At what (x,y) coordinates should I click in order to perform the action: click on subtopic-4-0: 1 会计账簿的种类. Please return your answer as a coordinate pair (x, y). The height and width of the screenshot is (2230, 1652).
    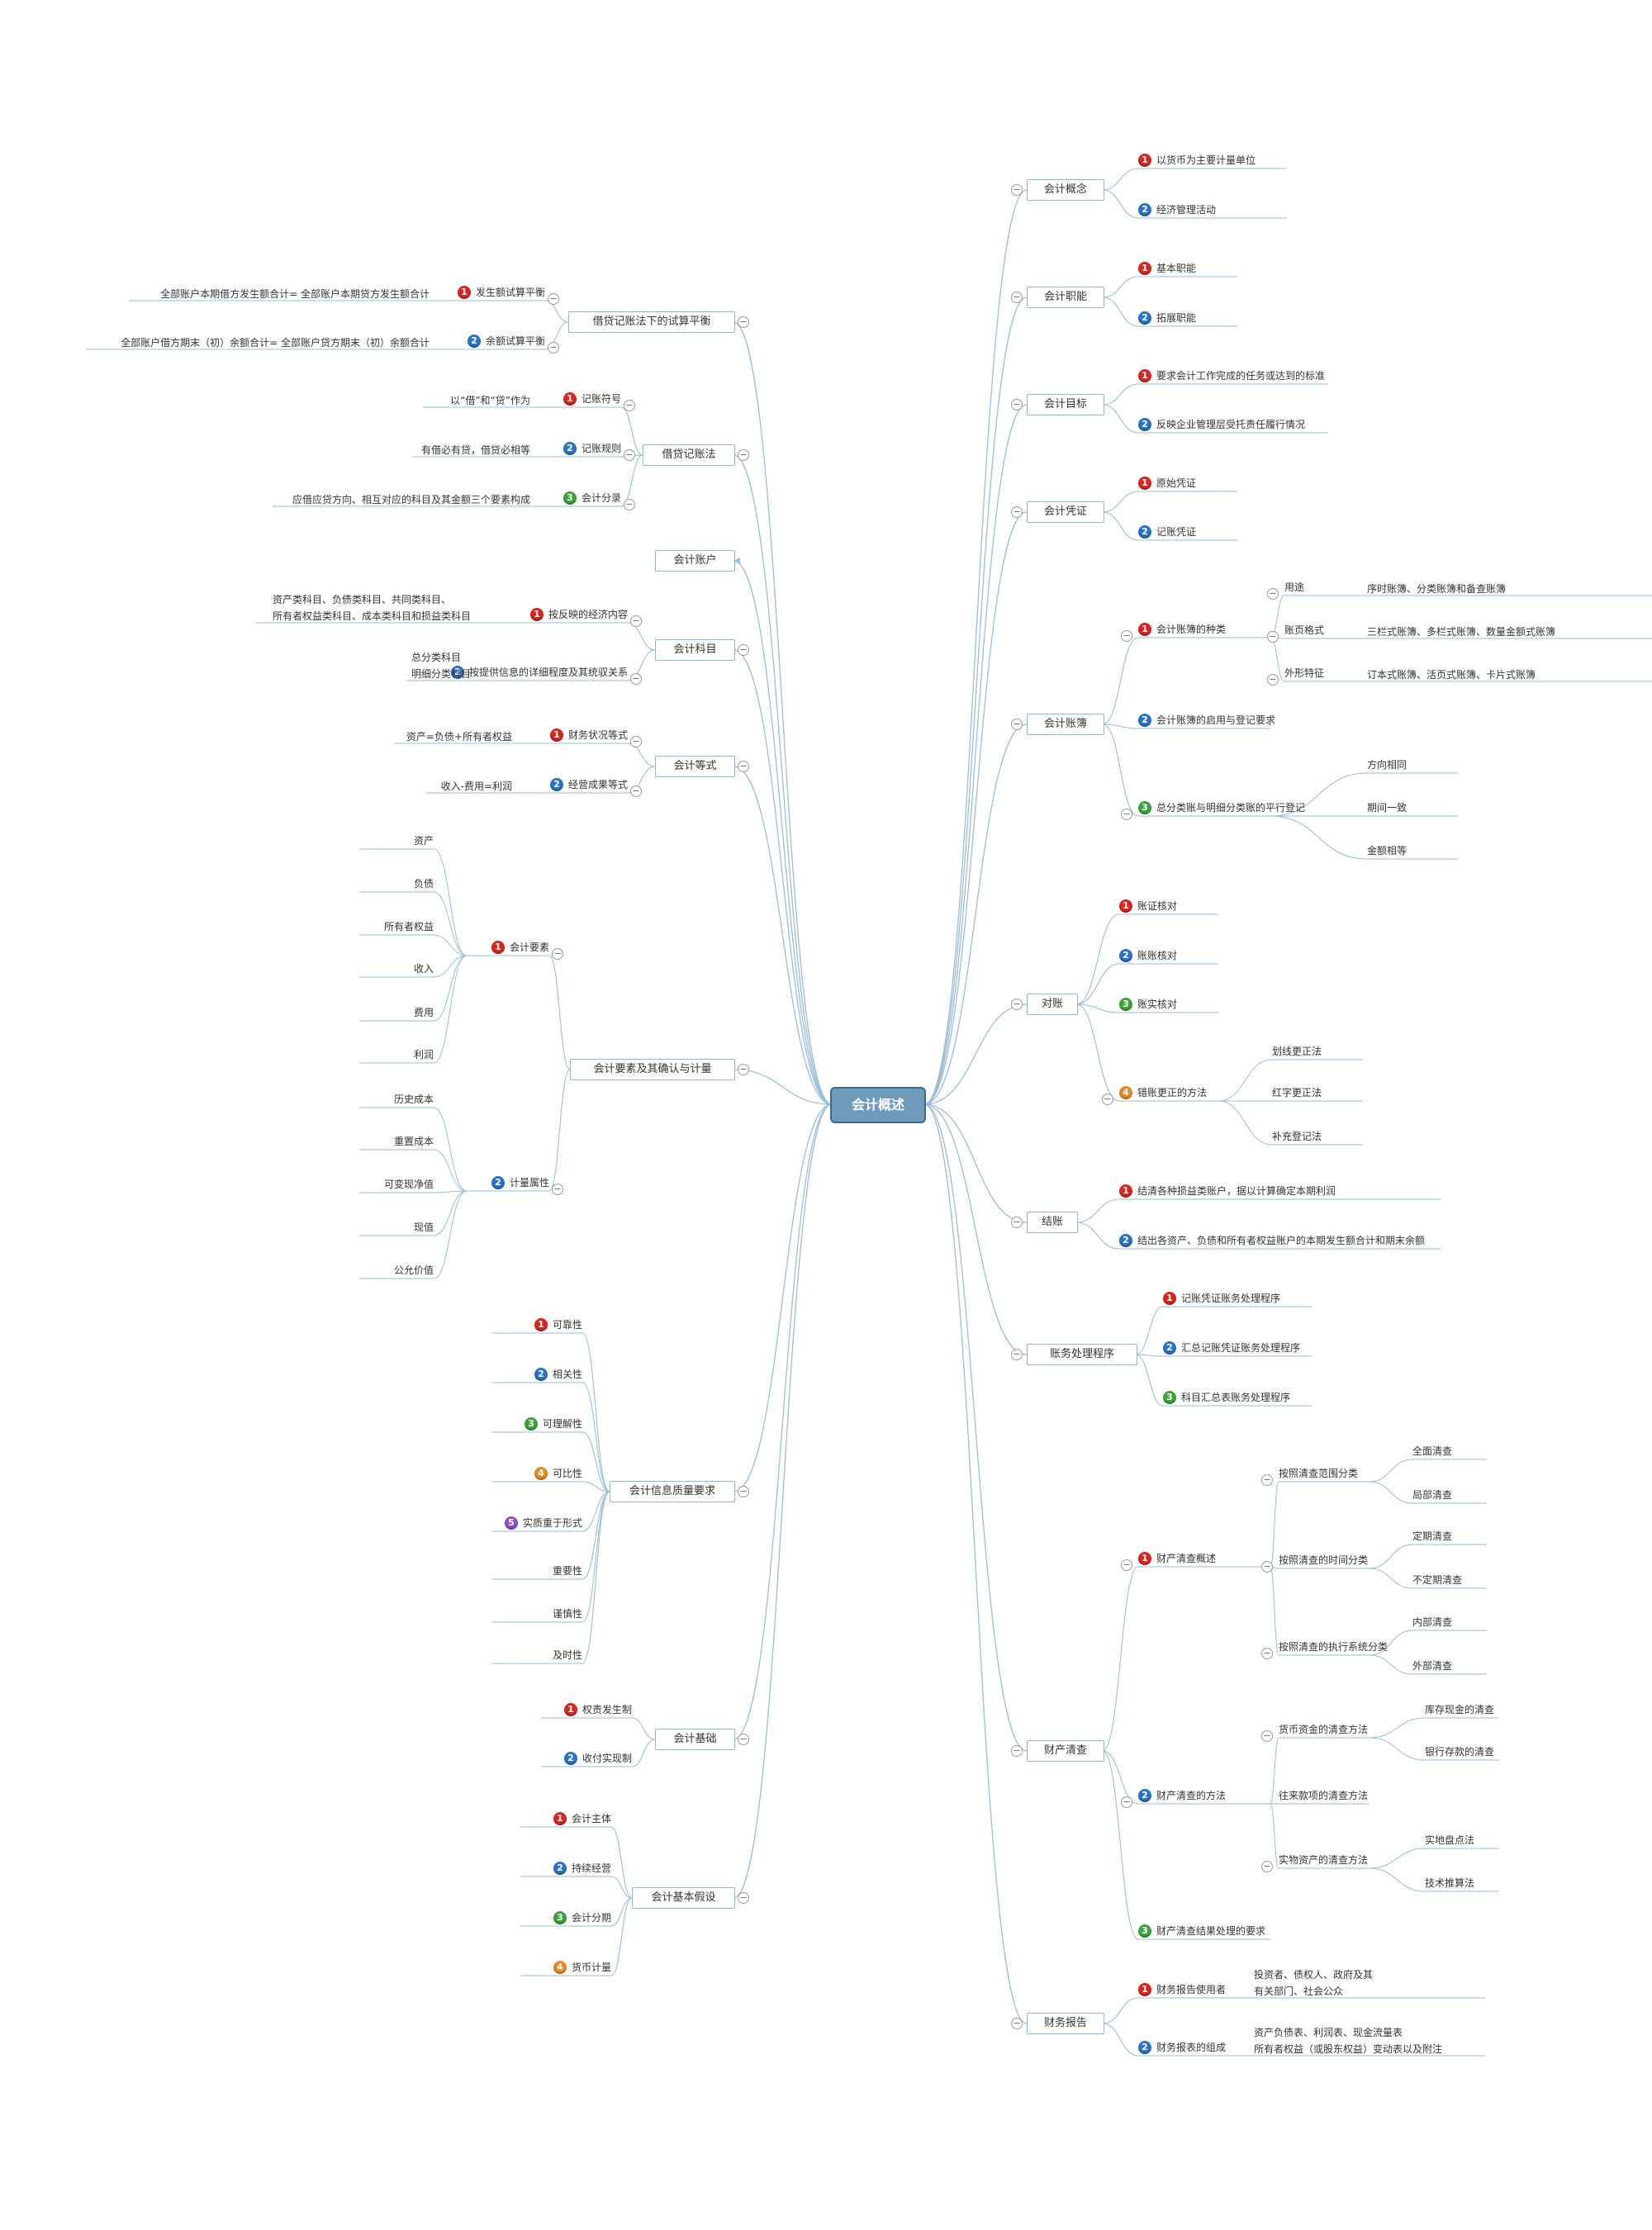
    Looking at the image, I should click on (1182, 629).